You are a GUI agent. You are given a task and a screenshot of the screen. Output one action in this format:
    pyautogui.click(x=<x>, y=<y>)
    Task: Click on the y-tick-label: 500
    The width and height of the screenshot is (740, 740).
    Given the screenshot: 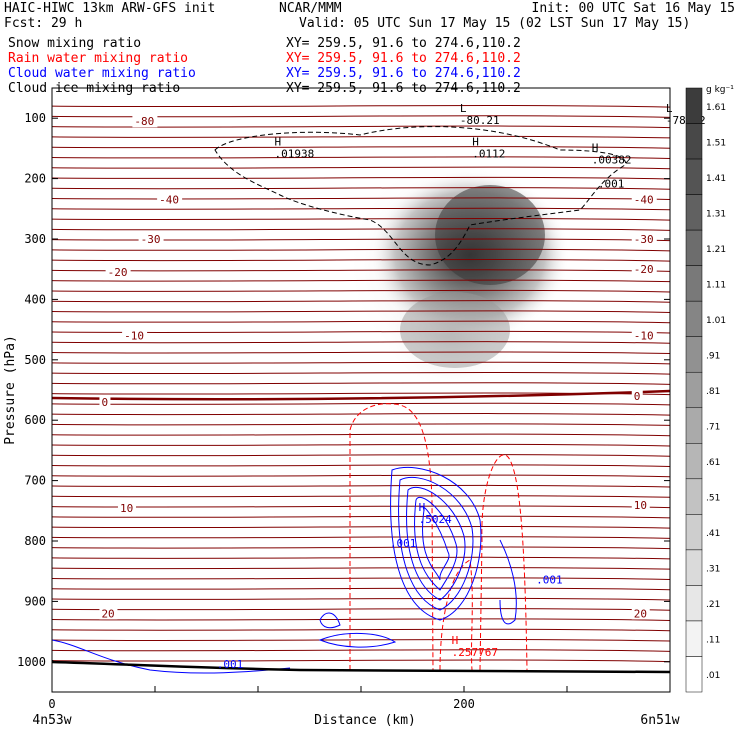 What is the action you would take?
    pyautogui.click(x=35, y=360)
    